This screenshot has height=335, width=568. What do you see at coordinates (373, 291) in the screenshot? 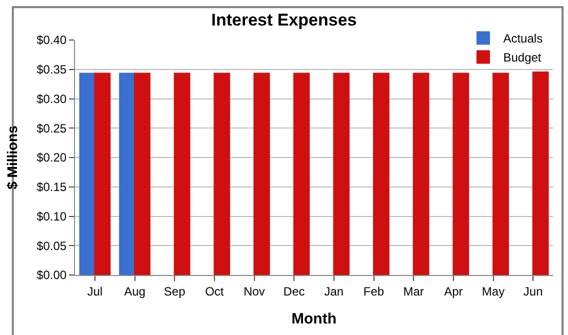
I see `x-tick-label: Feb` at bounding box center [373, 291].